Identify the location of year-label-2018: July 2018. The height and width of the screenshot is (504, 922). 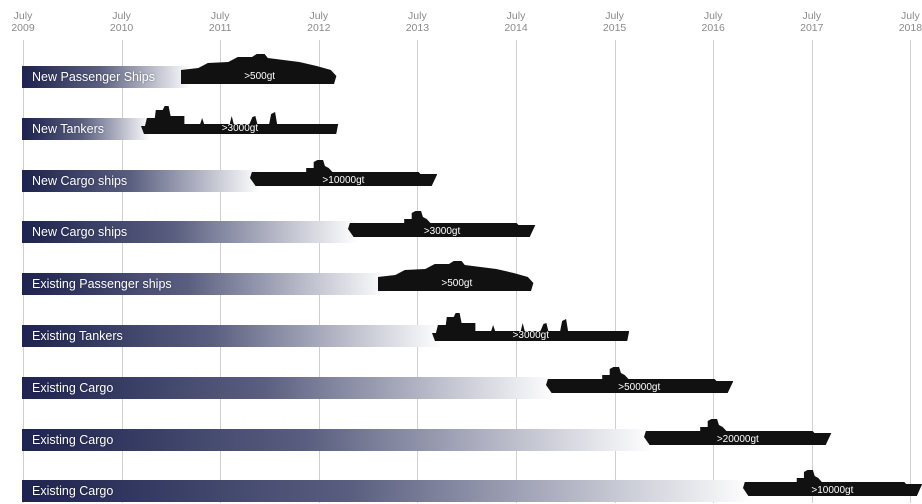
(901, 22).